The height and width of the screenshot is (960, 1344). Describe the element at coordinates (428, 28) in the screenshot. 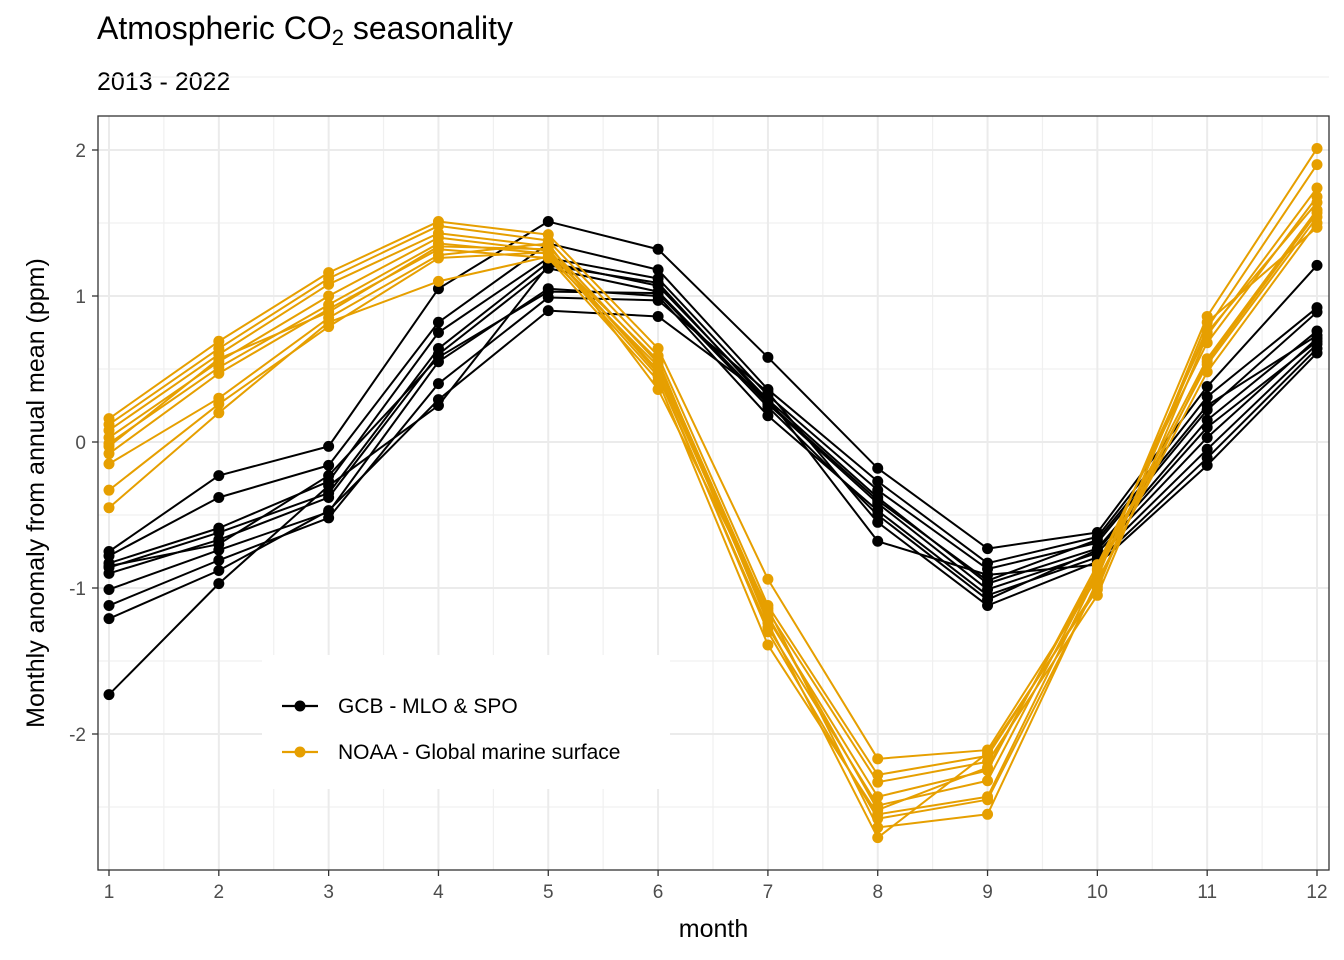

I see `title-suffix: seasonality` at that location.